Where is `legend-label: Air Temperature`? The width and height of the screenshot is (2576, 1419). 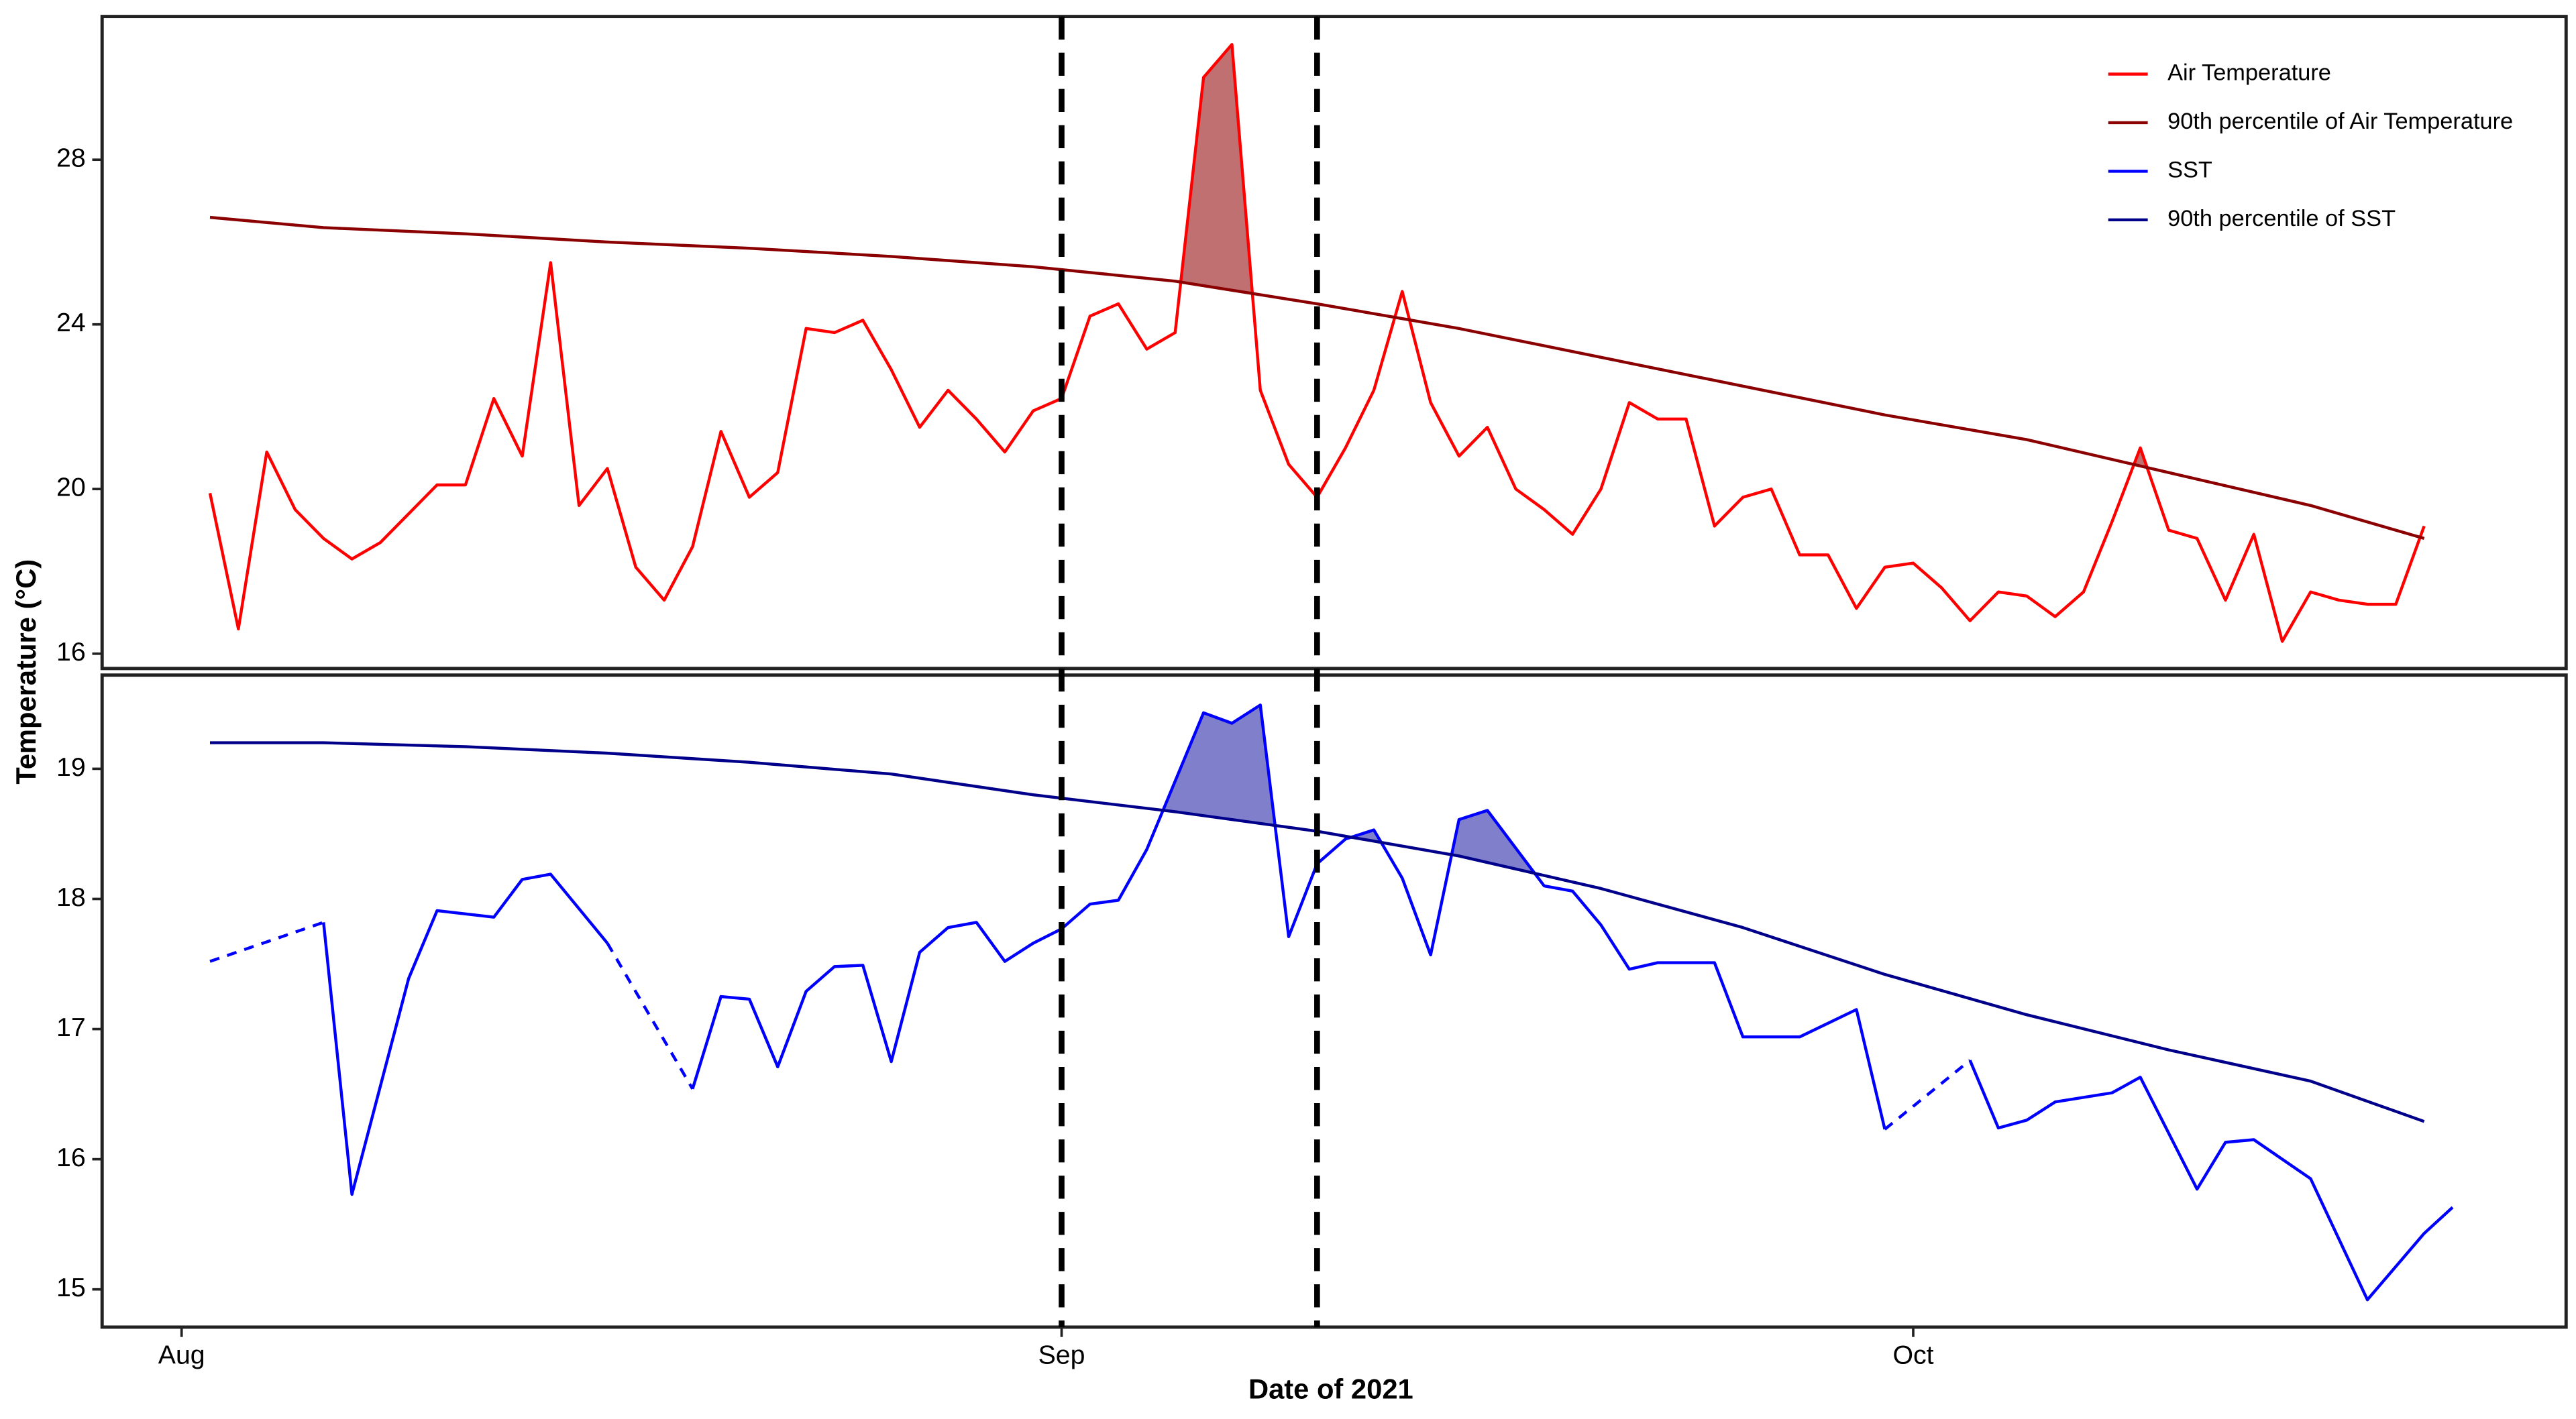
legend-label: Air Temperature is located at coordinates (2249, 73).